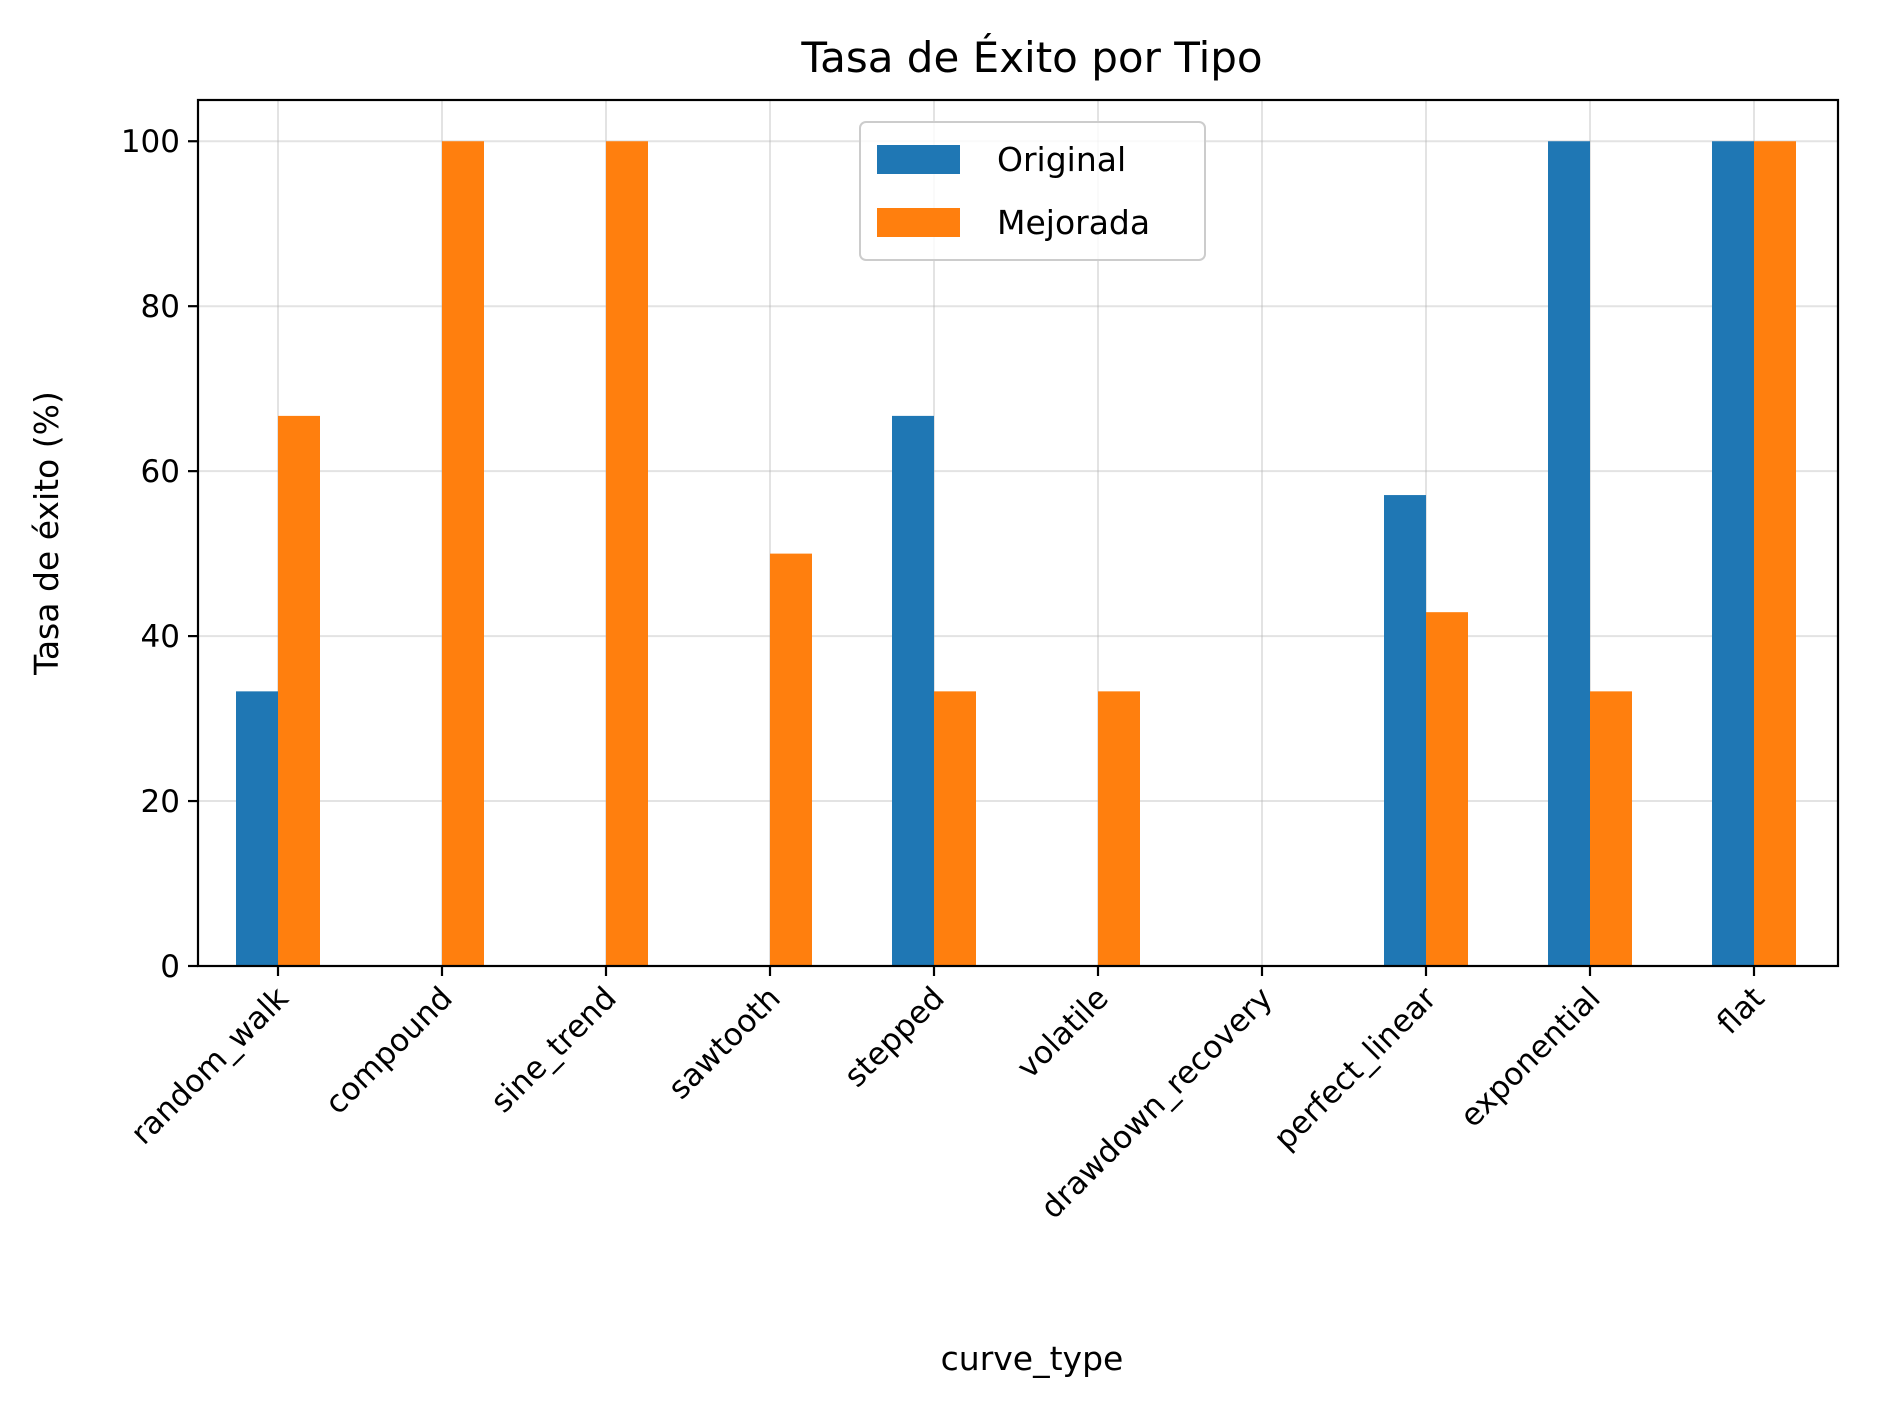  I want to click on legend-label-mejorada: Mejorada, so click(1073, 222).